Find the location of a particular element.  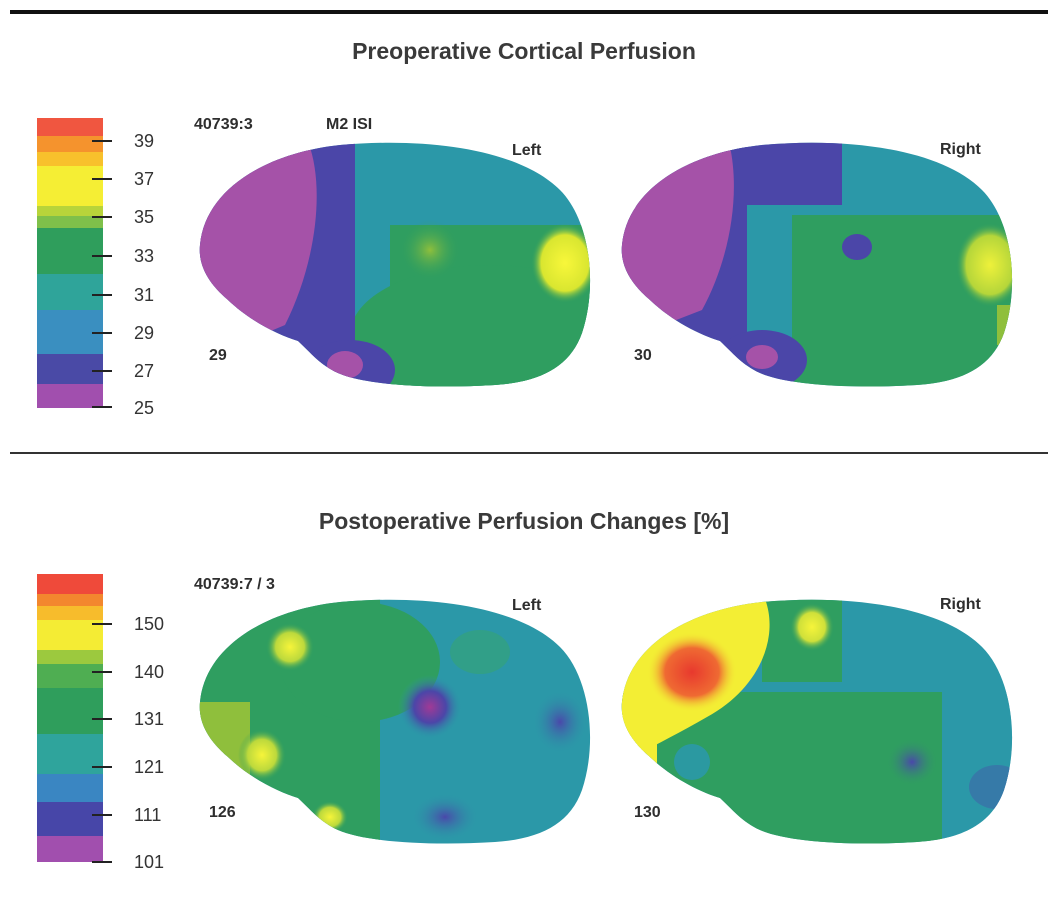

panel2-title: Postoperative Perfusion Changes [%] is located at coordinates (524, 521).